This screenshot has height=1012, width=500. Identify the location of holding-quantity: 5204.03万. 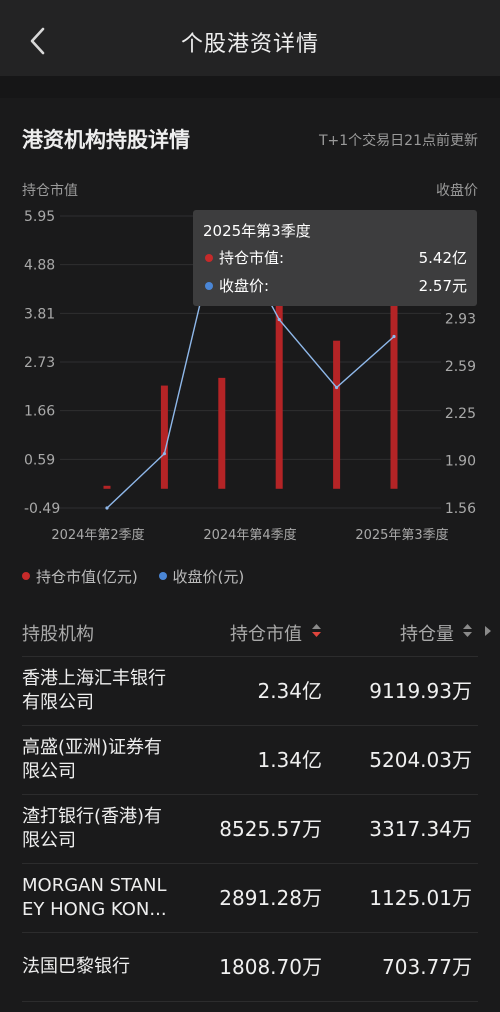
(420, 760).